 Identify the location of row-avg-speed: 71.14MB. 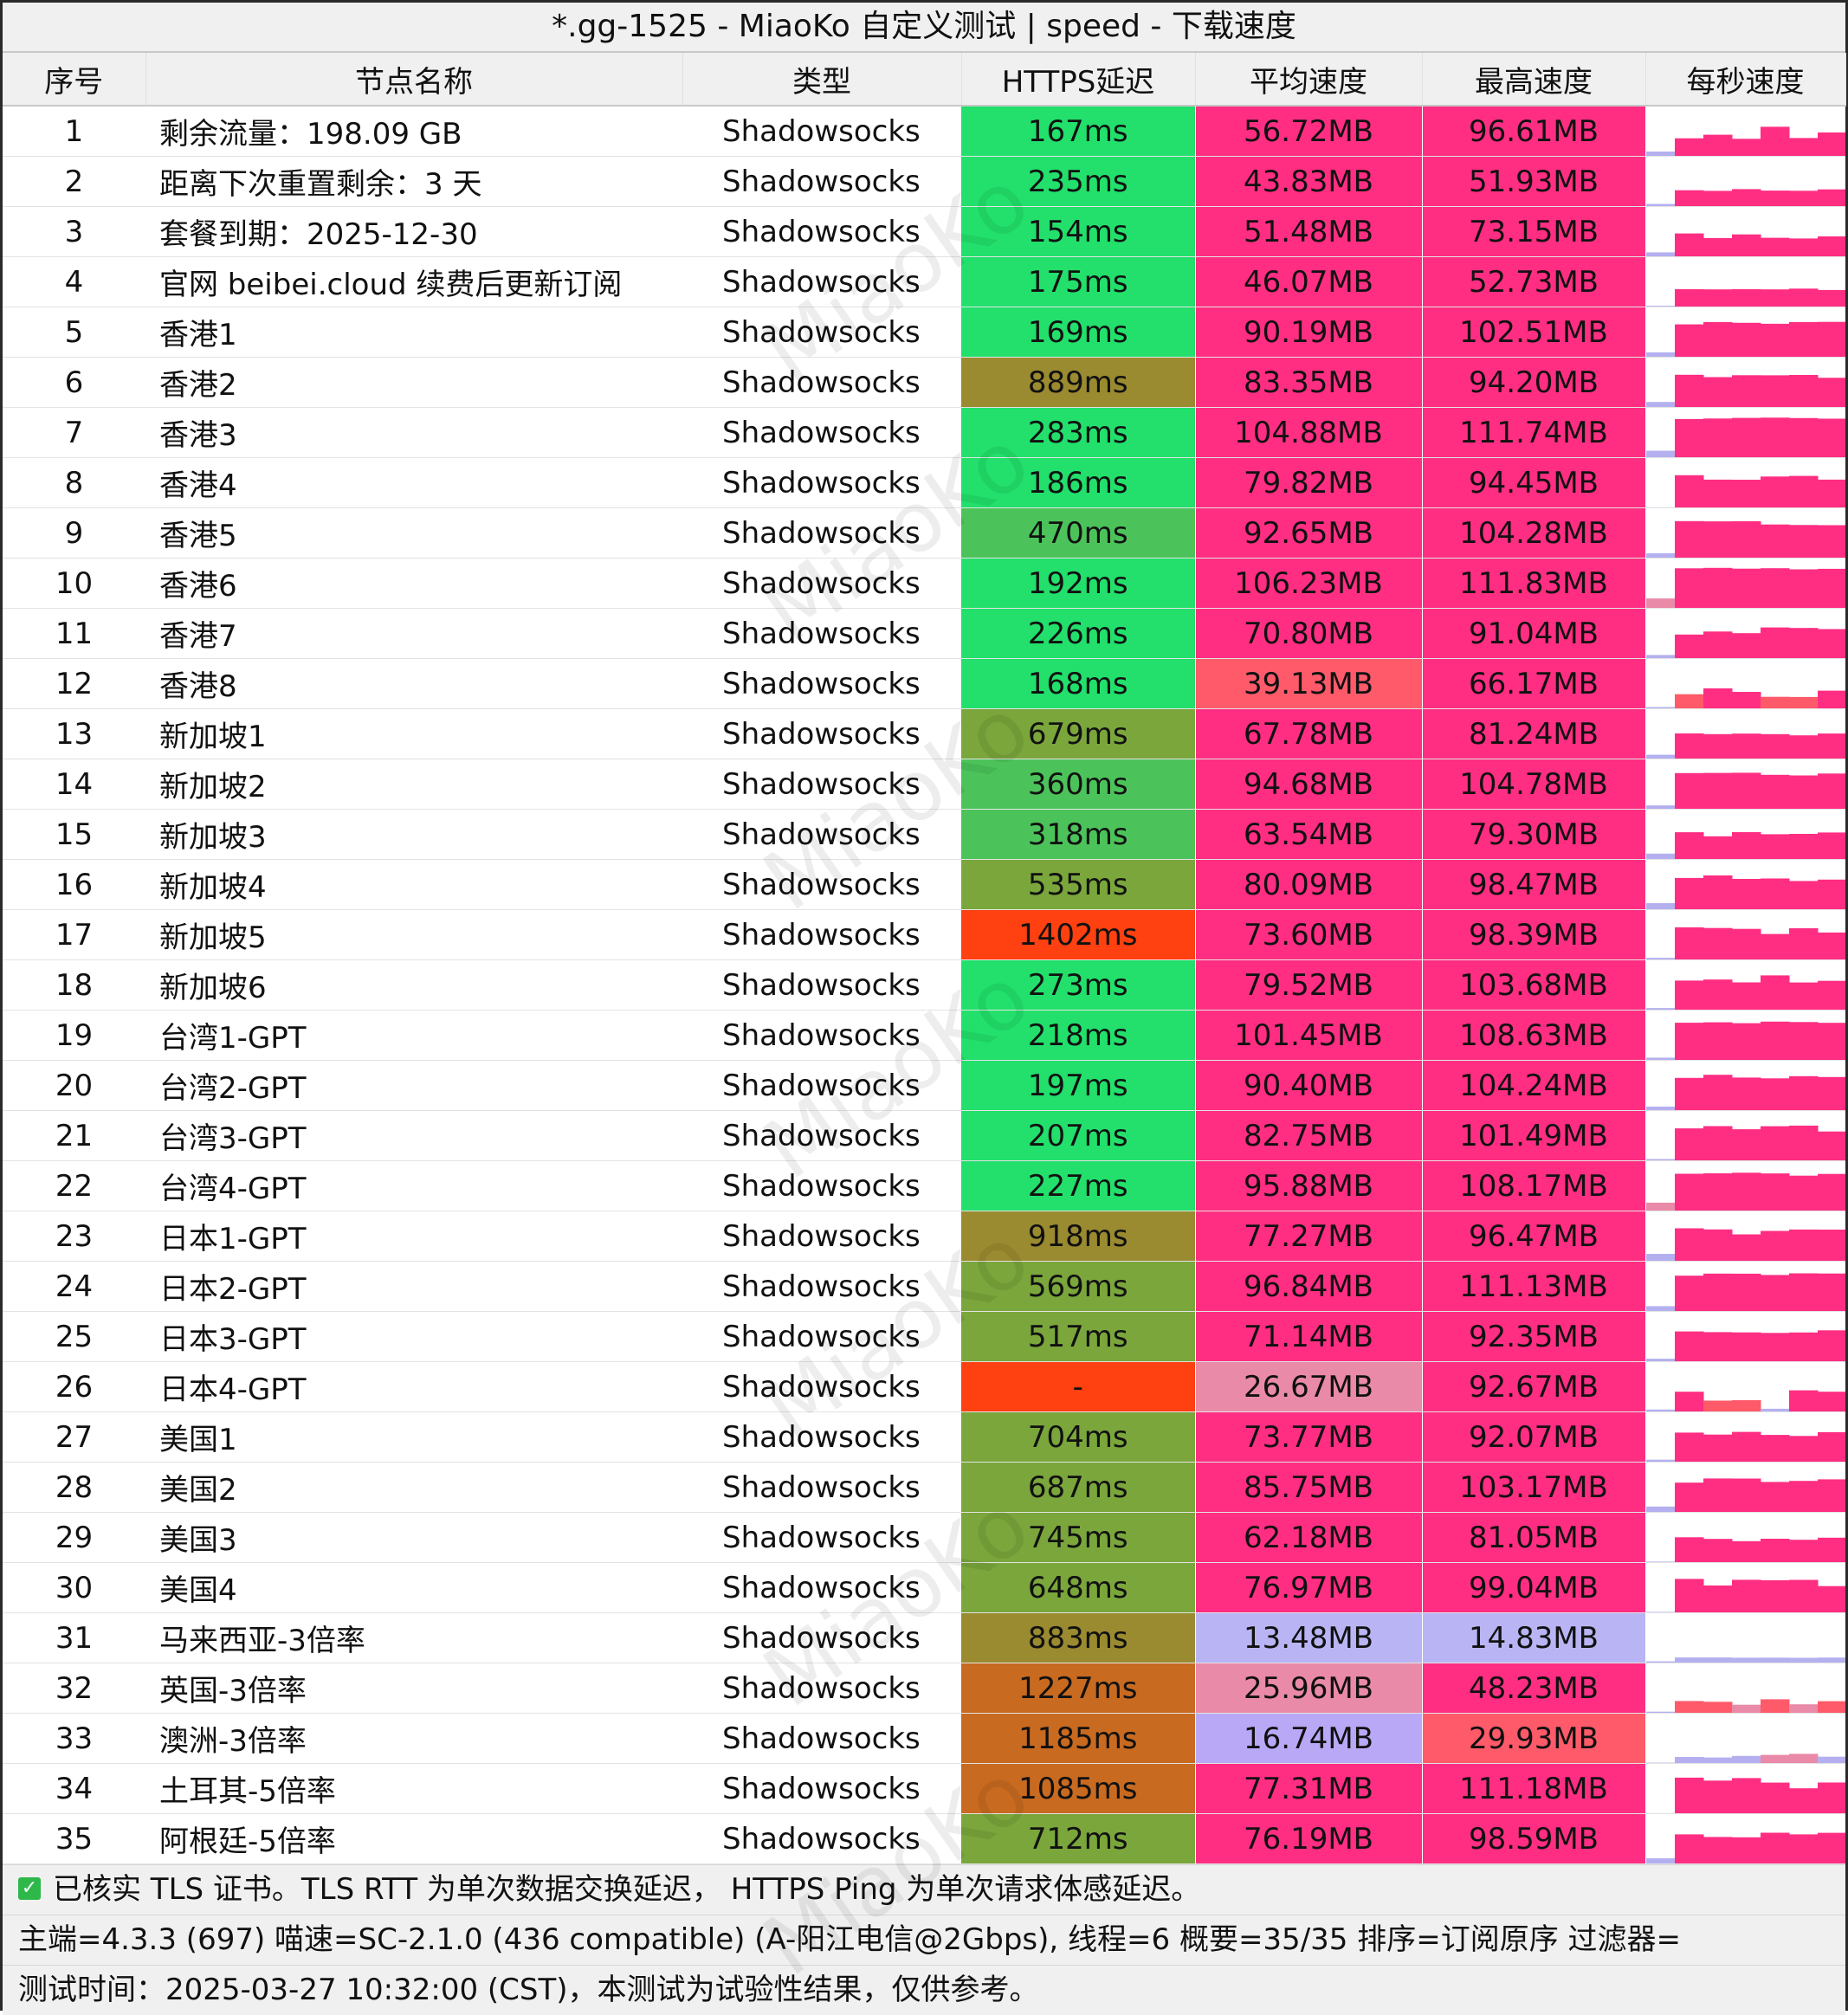
(1308, 1337).